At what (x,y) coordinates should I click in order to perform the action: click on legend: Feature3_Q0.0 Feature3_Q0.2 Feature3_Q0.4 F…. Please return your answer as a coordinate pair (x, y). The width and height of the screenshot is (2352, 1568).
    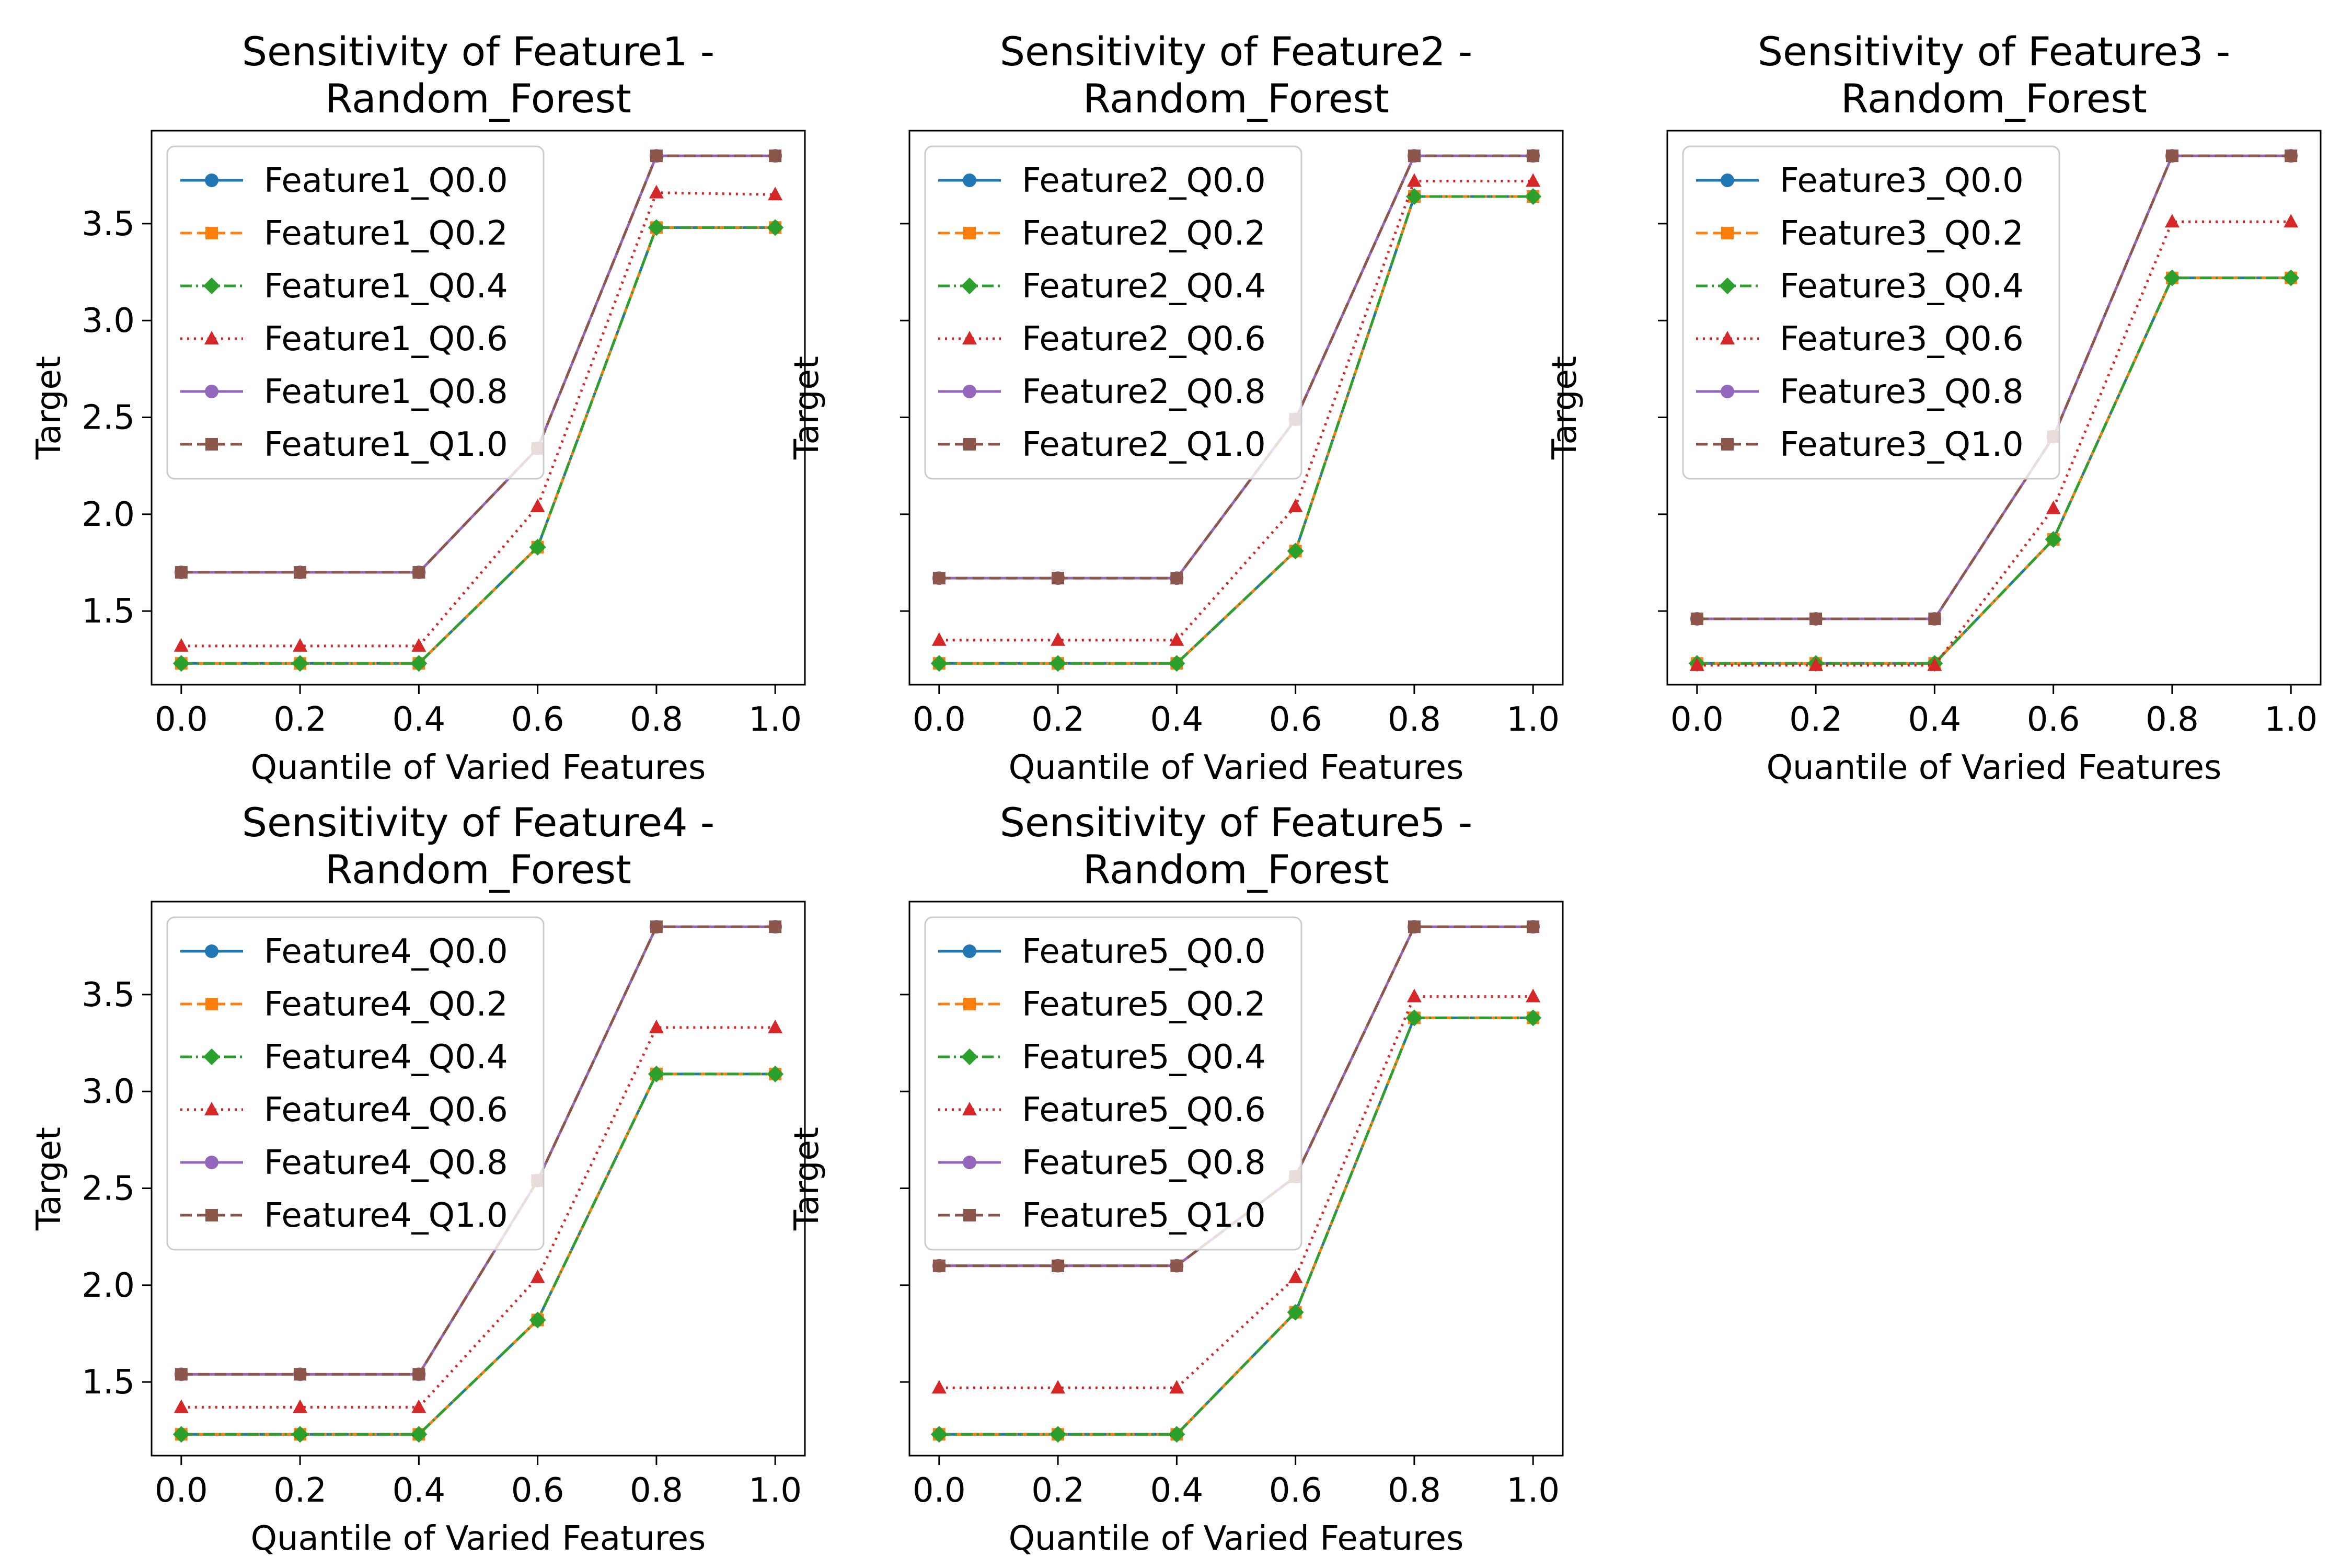
    Looking at the image, I should click on (1871, 312).